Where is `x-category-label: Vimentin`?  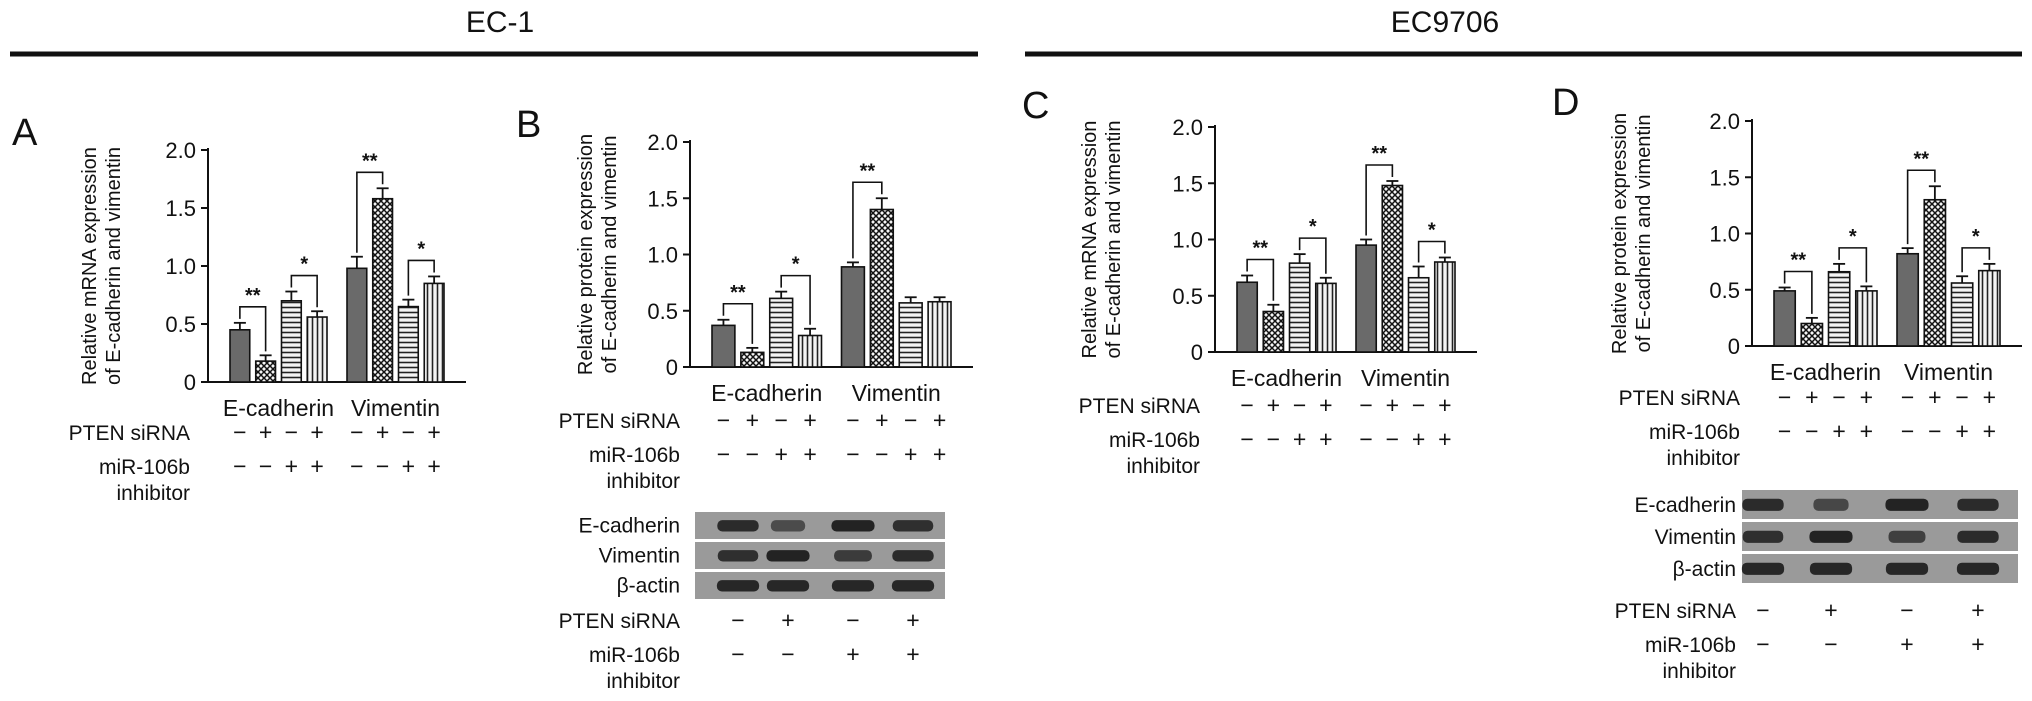 x-category-label: Vimentin is located at coordinates (1405, 378).